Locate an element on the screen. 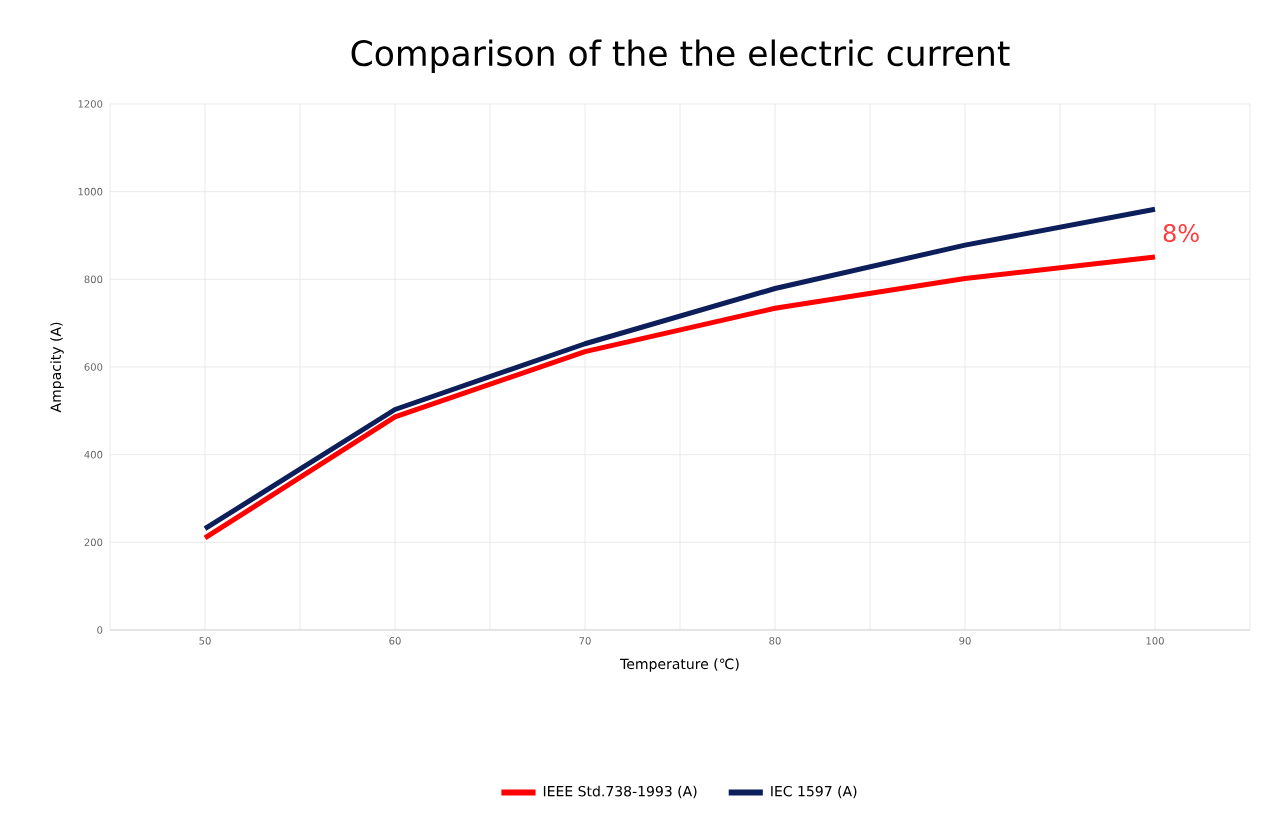 This screenshot has width=1264, height=822. chart-title: Comparison of the the electric current is located at coordinates (680, 56).